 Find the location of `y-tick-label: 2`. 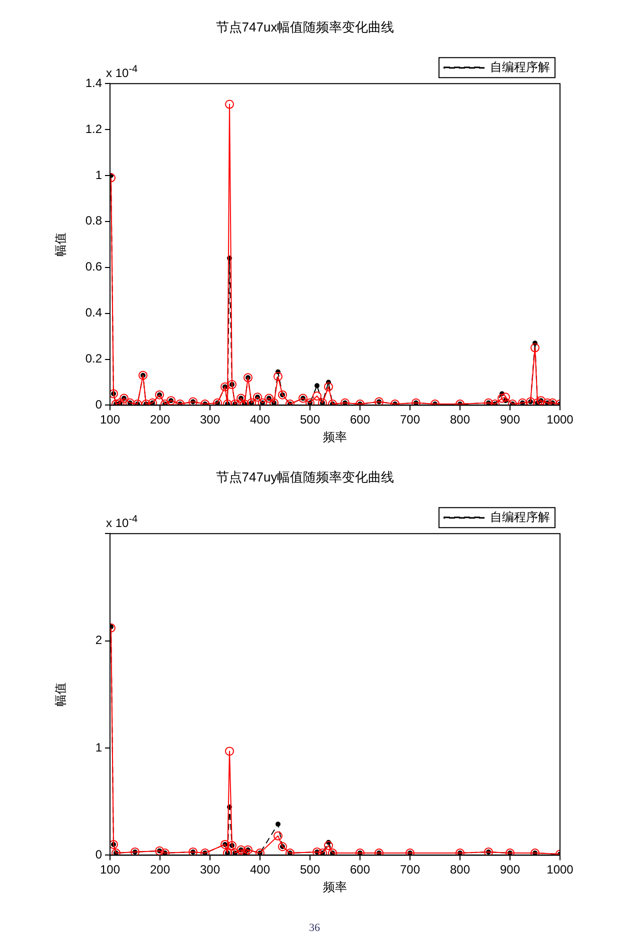

y-tick-label: 2 is located at coordinates (98, 640).